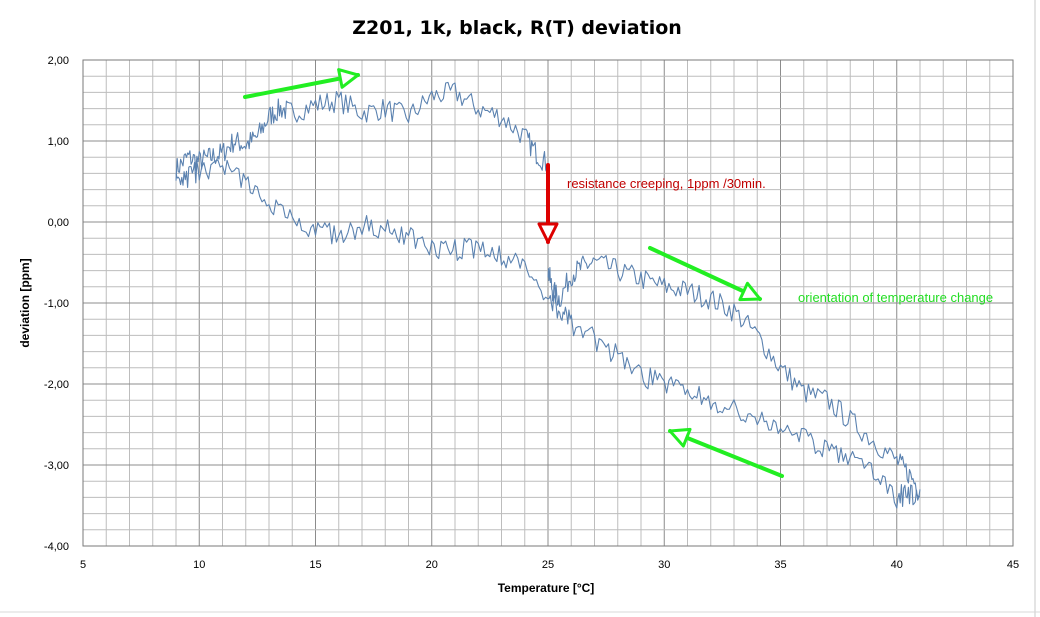 This screenshot has height=617, width=1040. What do you see at coordinates (56, 304) in the screenshot?
I see `y-tick-label: -1,00` at bounding box center [56, 304].